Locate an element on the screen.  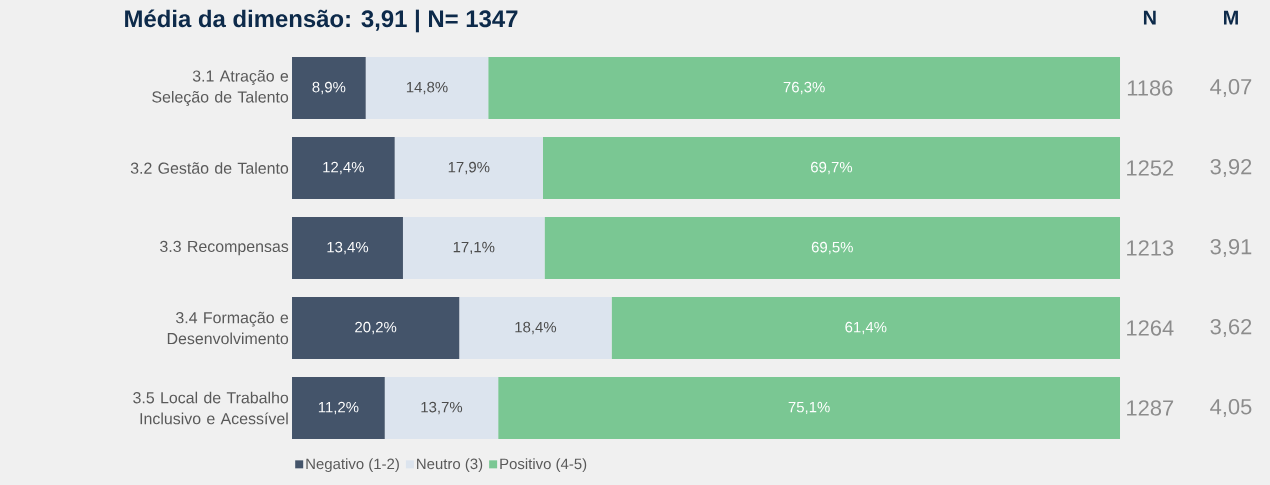
text: 3,92 is located at coordinates (1231, 168).